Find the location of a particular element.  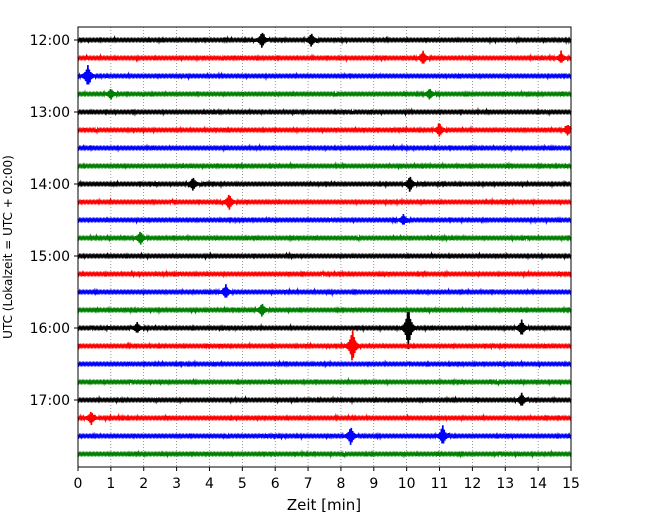

x-tick-label: 0 is located at coordinates (78, 484).